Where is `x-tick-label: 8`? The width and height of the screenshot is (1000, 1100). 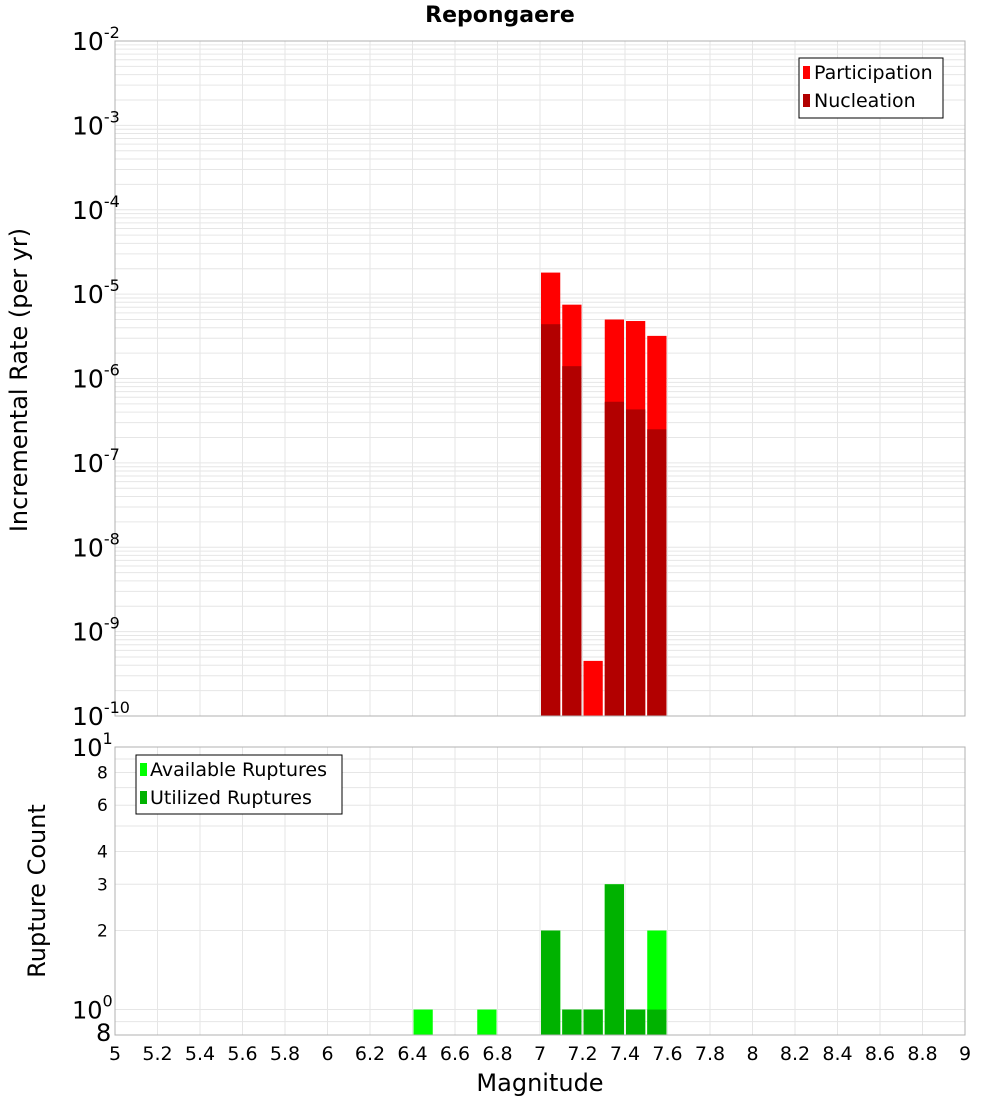 x-tick-label: 8 is located at coordinates (752, 1054).